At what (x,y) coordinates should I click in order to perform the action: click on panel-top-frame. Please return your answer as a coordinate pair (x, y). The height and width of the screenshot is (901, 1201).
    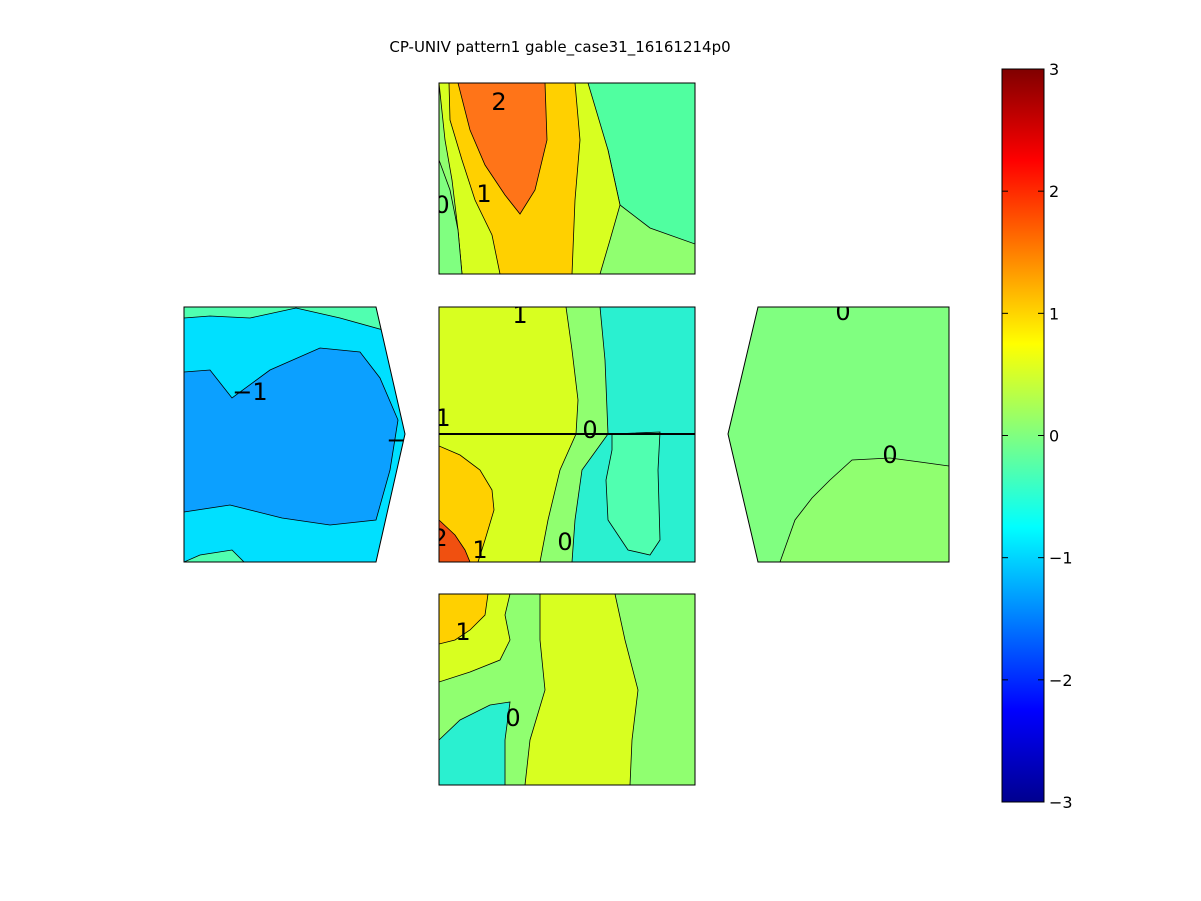
    Looking at the image, I should click on (567, 178).